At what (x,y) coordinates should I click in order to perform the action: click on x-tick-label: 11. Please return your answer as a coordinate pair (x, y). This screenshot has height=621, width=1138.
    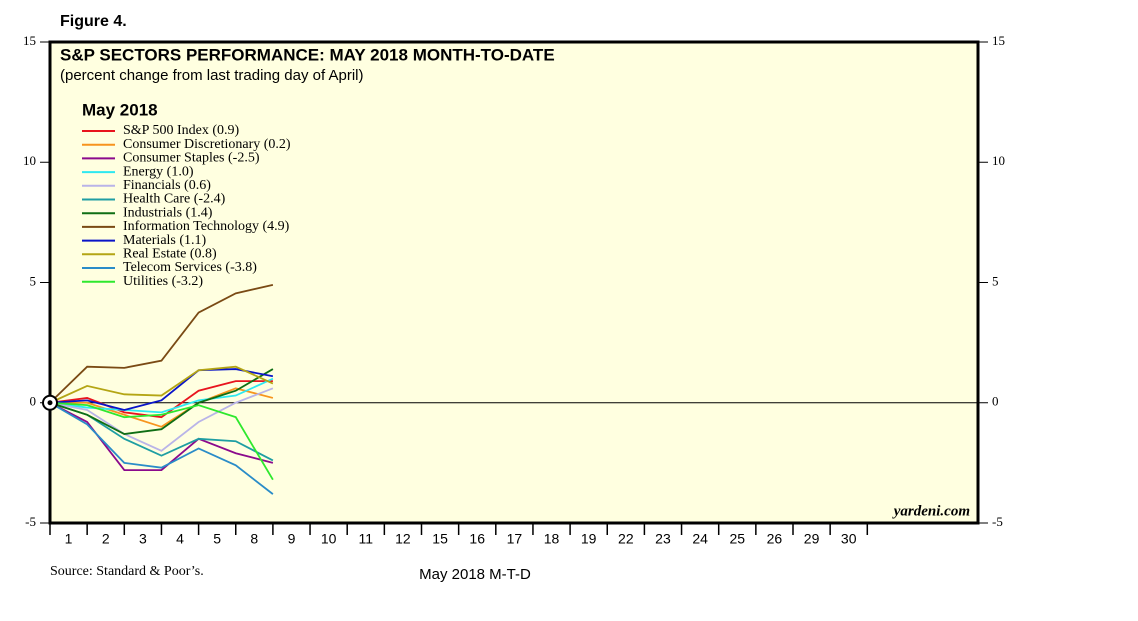
    Looking at the image, I should click on (366, 539).